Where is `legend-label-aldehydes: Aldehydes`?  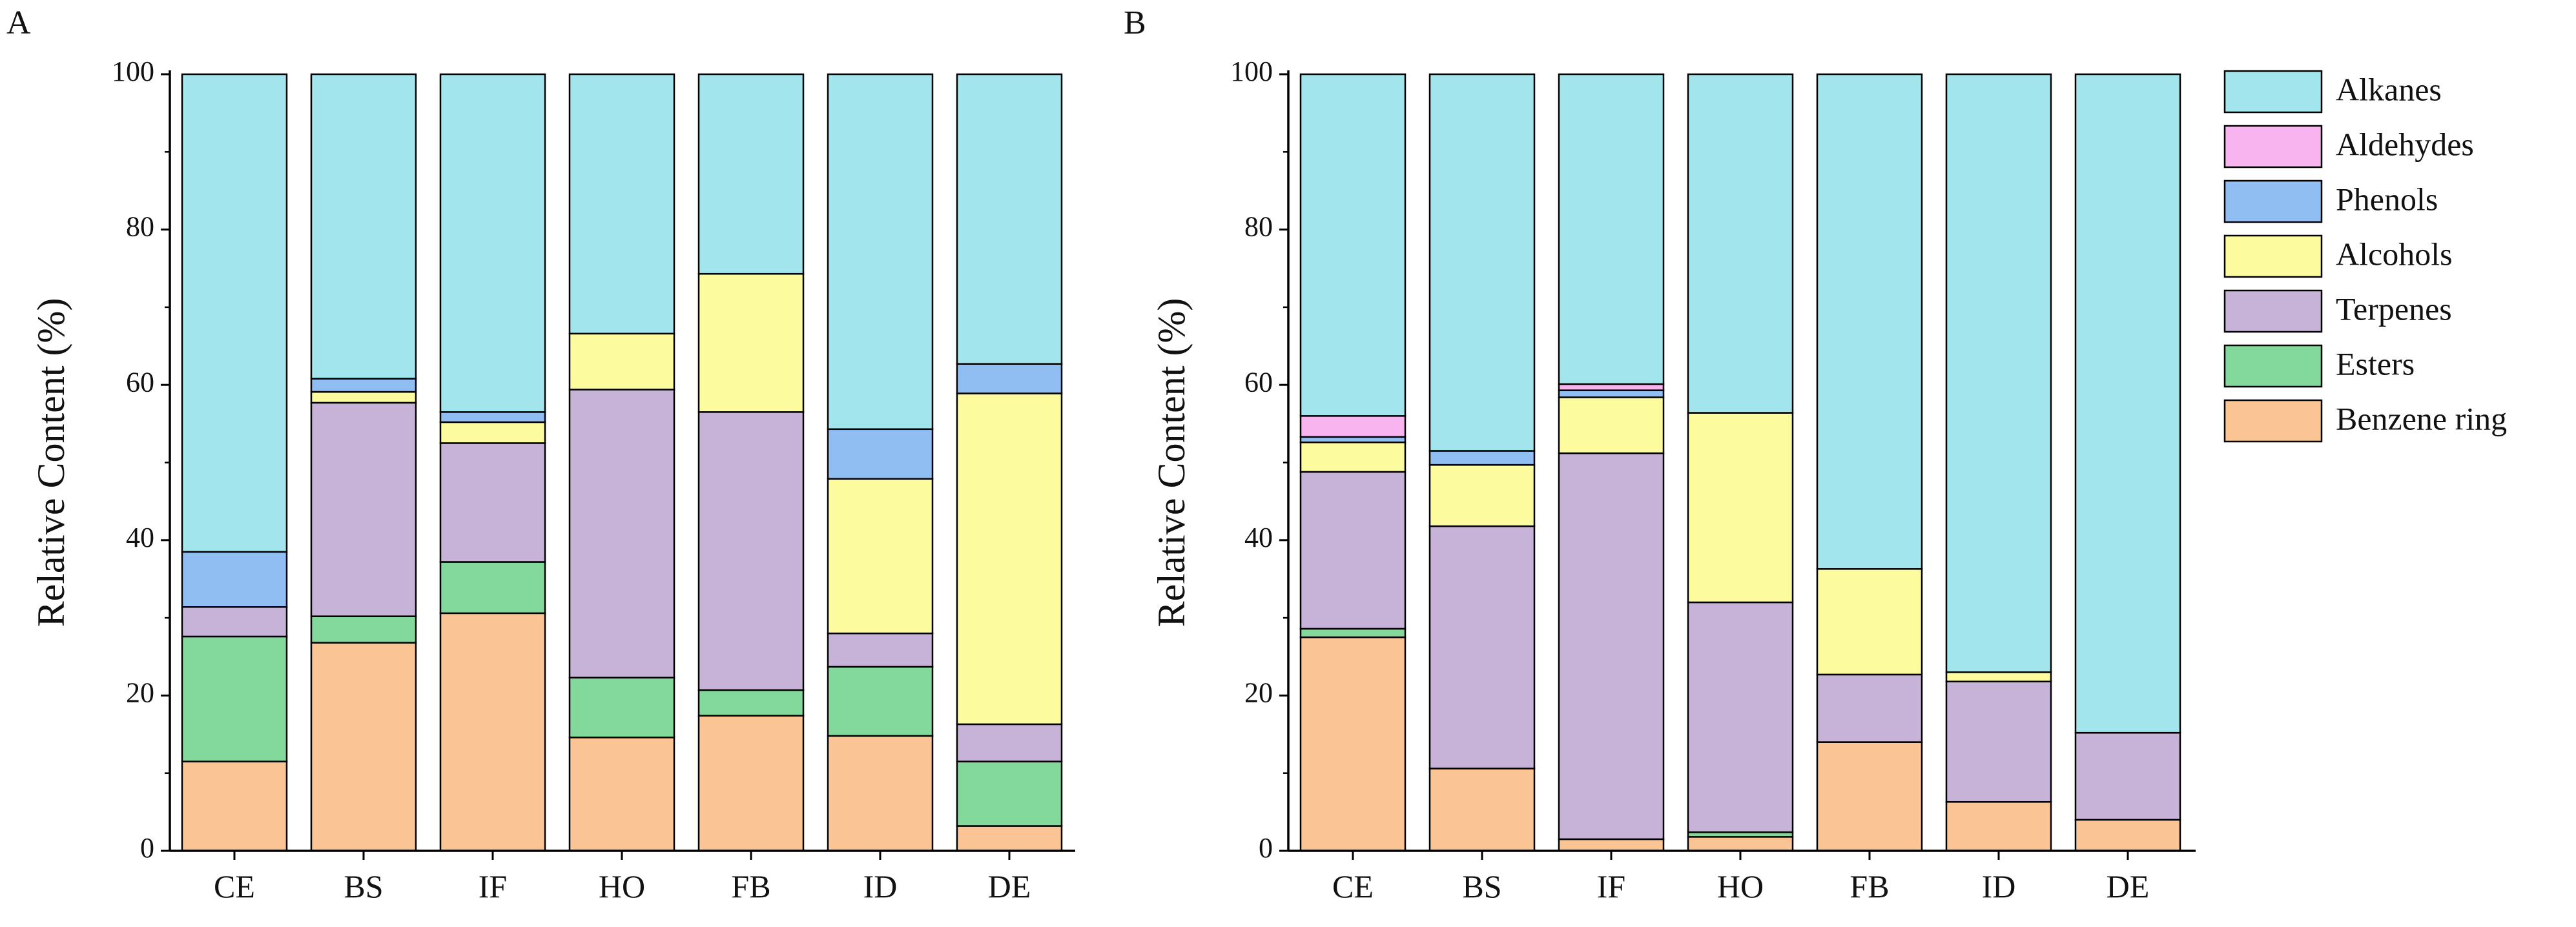
legend-label-aldehydes: Aldehydes is located at coordinates (2405, 144).